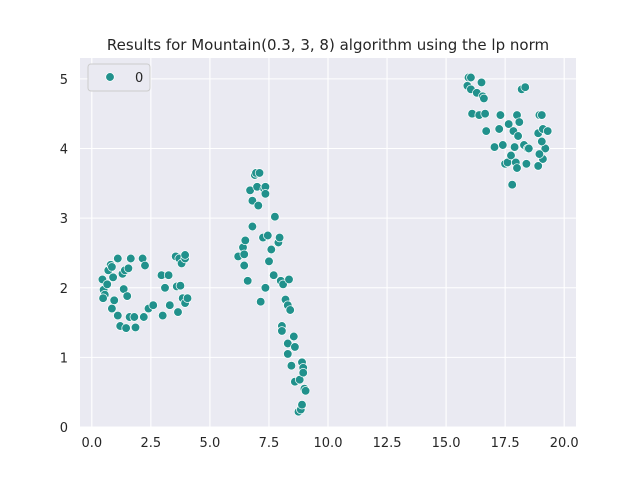  I want to click on x-tick-label: 12.5, so click(387, 443).